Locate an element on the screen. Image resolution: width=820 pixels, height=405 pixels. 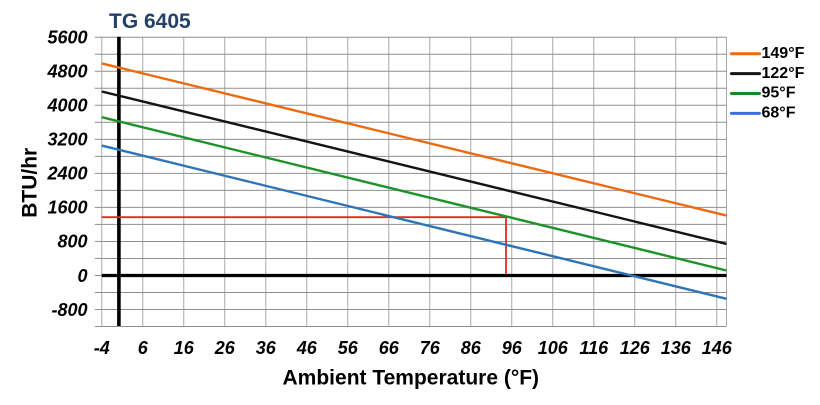
svg-text: 0 is located at coordinates (82, 276).